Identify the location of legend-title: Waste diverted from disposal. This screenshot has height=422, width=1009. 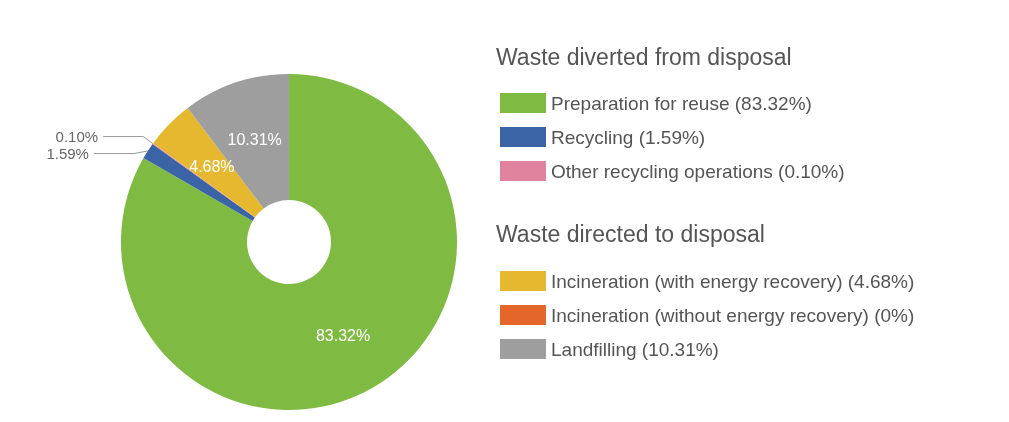
(644, 56).